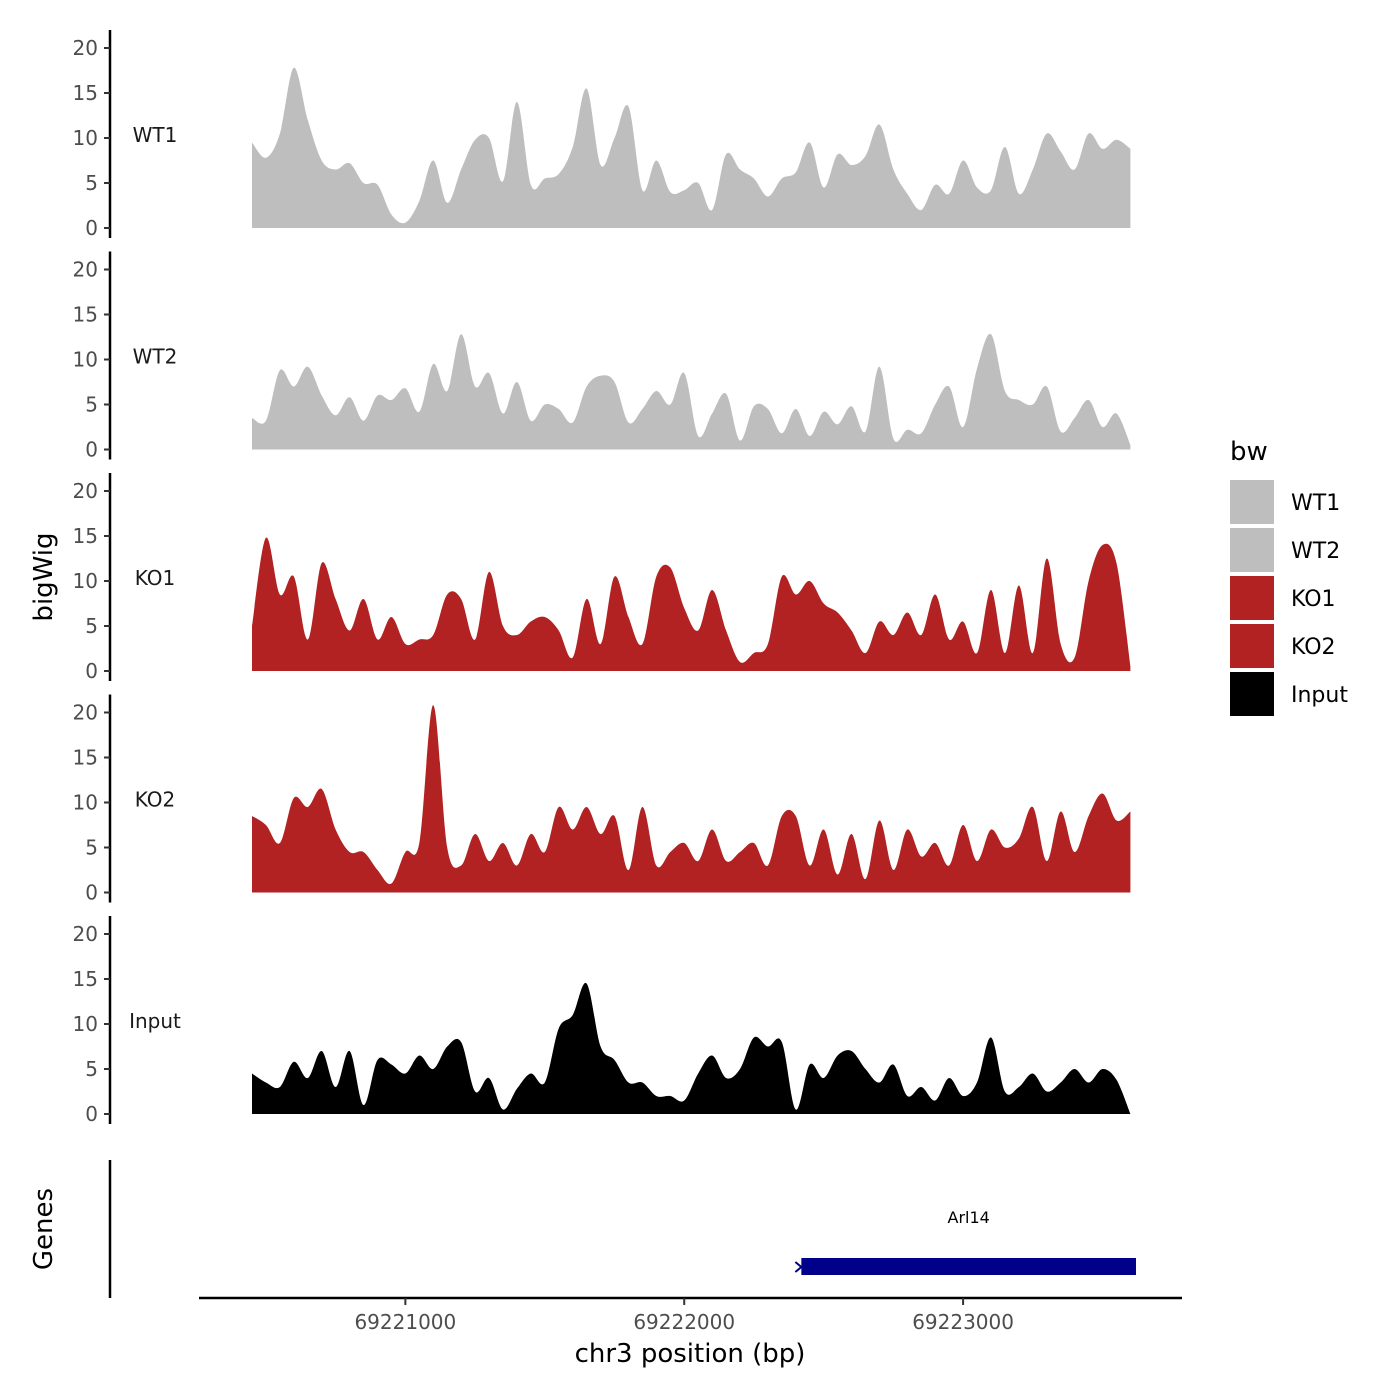 This screenshot has width=1400, height=1400. What do you see at coordinates (684, 1322) in the screenshot?
I see `x-tick-label: 69222000` at bounding box center [684, 1322].